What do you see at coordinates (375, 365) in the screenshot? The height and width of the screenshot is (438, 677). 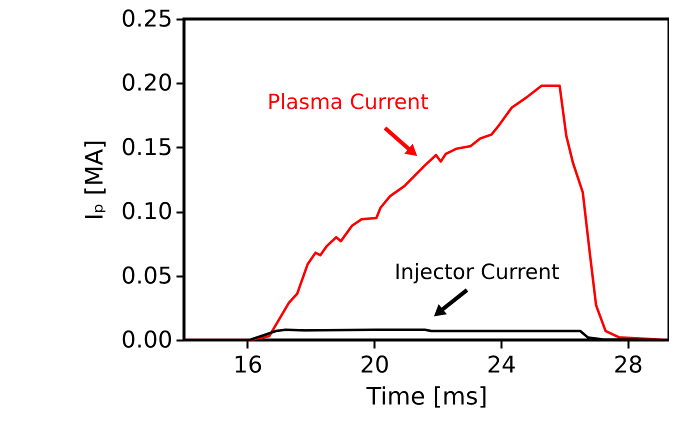 I see `x-tick-label: 20` at bounding box center [375, 365].